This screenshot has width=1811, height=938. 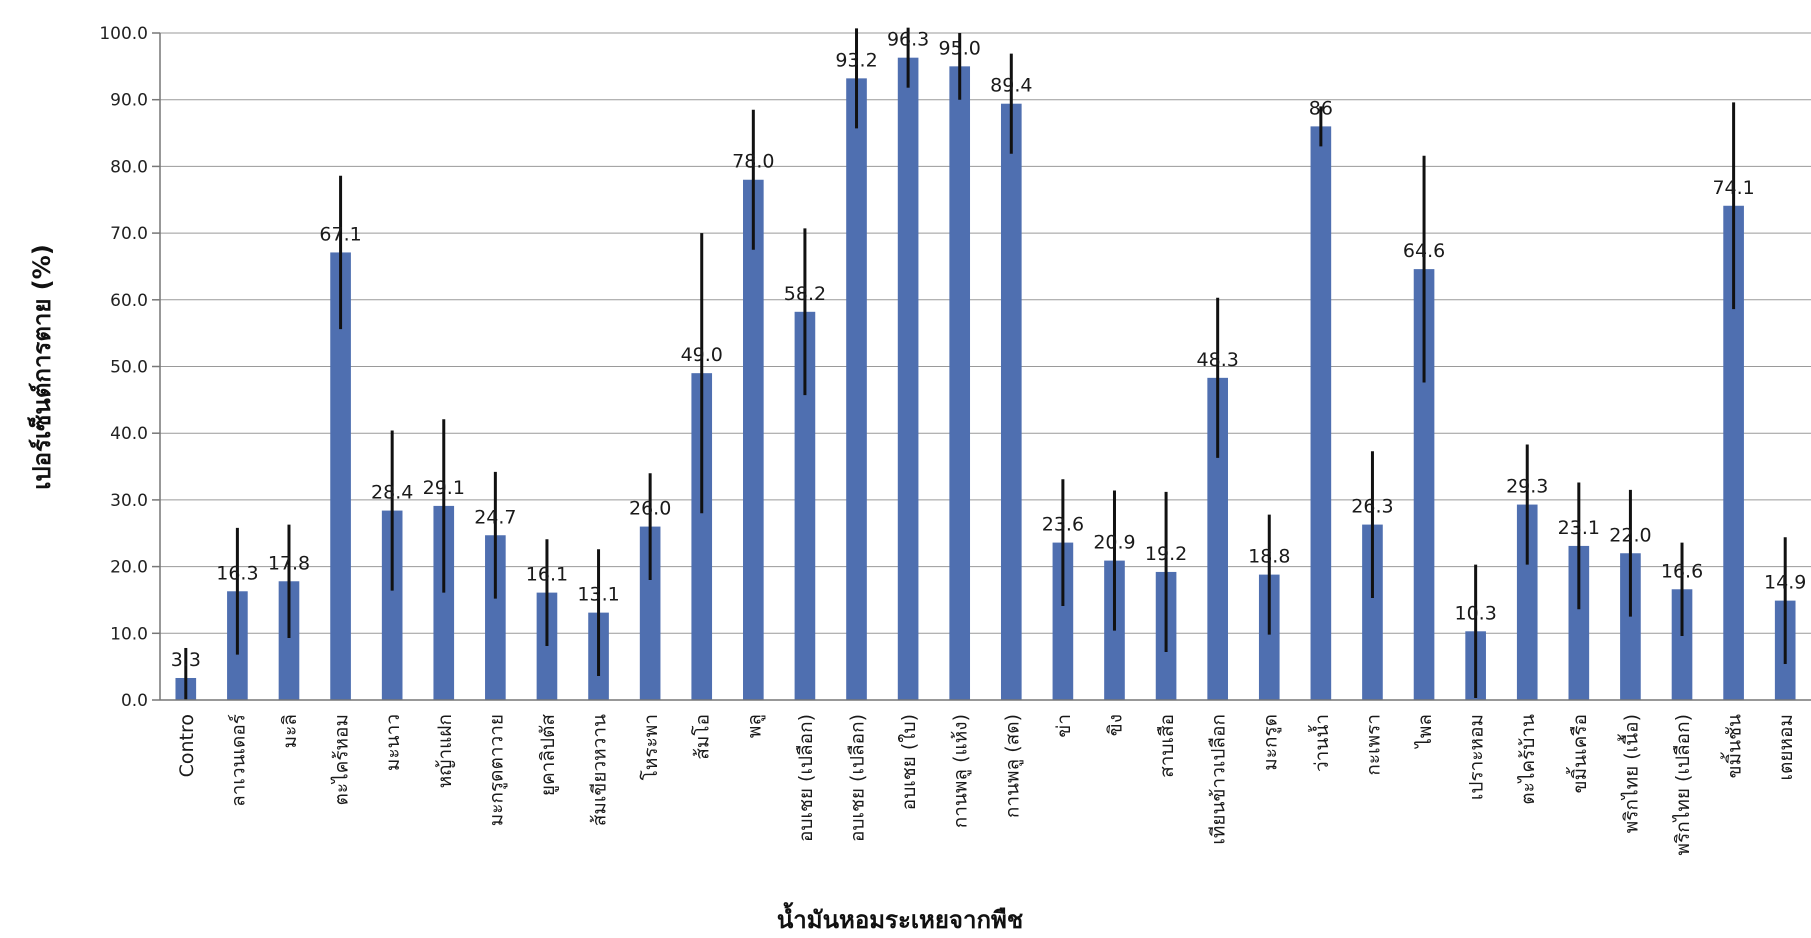 What do you see at coordinates (1528, 759) in the screenshot?
I see `x-tick-label: ตะไคร้บ้าน` at bounding box center [1528, 759].